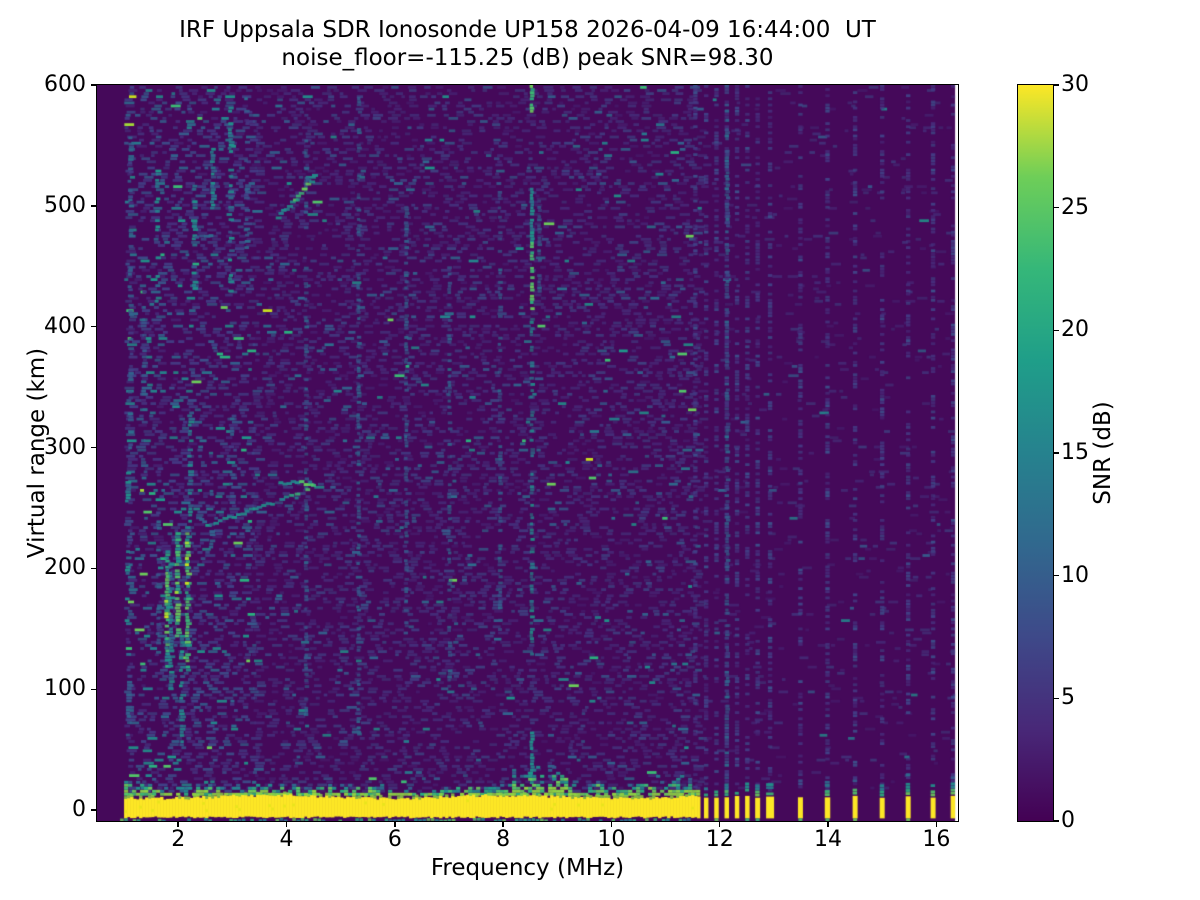  I want to click on y-tick-label-200: 200, so click(65, 568).